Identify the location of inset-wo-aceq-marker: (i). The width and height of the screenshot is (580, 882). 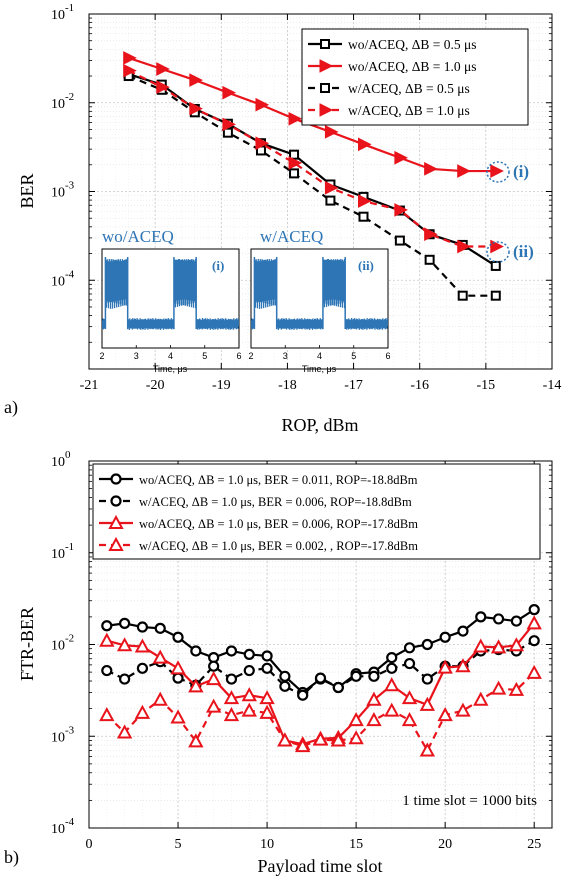
(218, 265).